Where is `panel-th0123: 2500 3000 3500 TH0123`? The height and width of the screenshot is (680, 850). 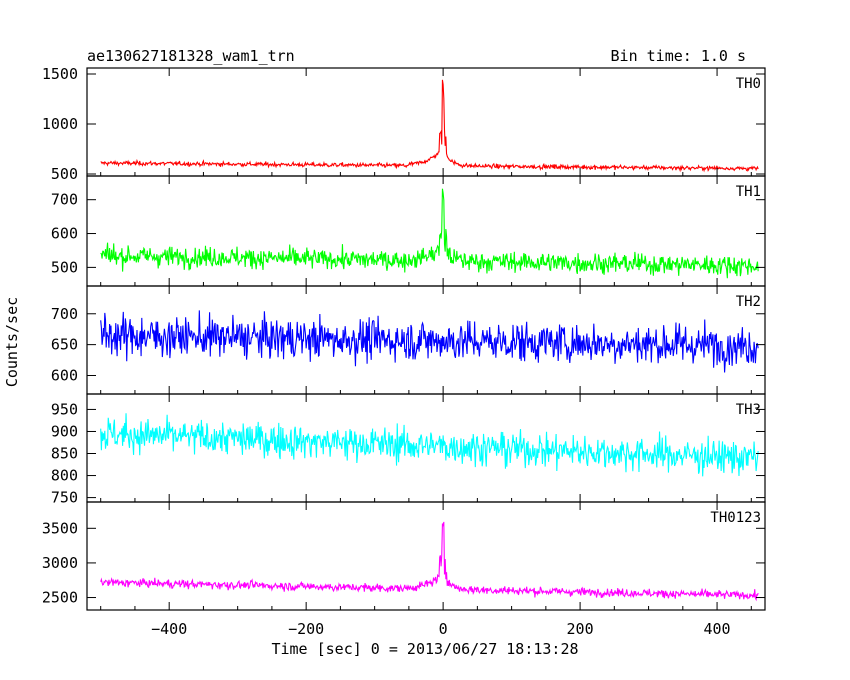
panel-th0123: 2500 3000 3500 TH0123 is located at coordinates (404, 556).